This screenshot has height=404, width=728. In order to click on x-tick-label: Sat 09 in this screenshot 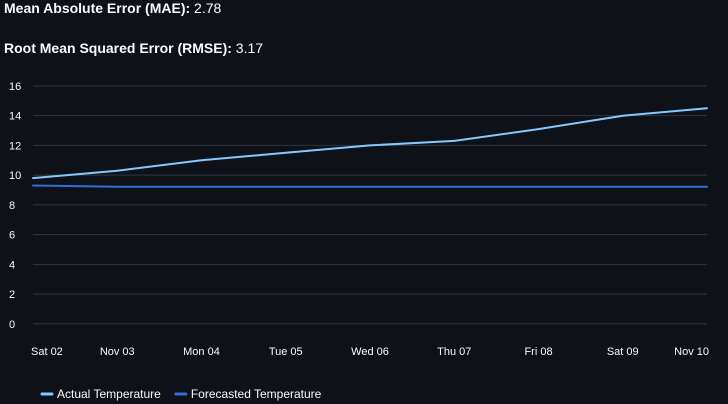, I will do `click(623, 352)`.